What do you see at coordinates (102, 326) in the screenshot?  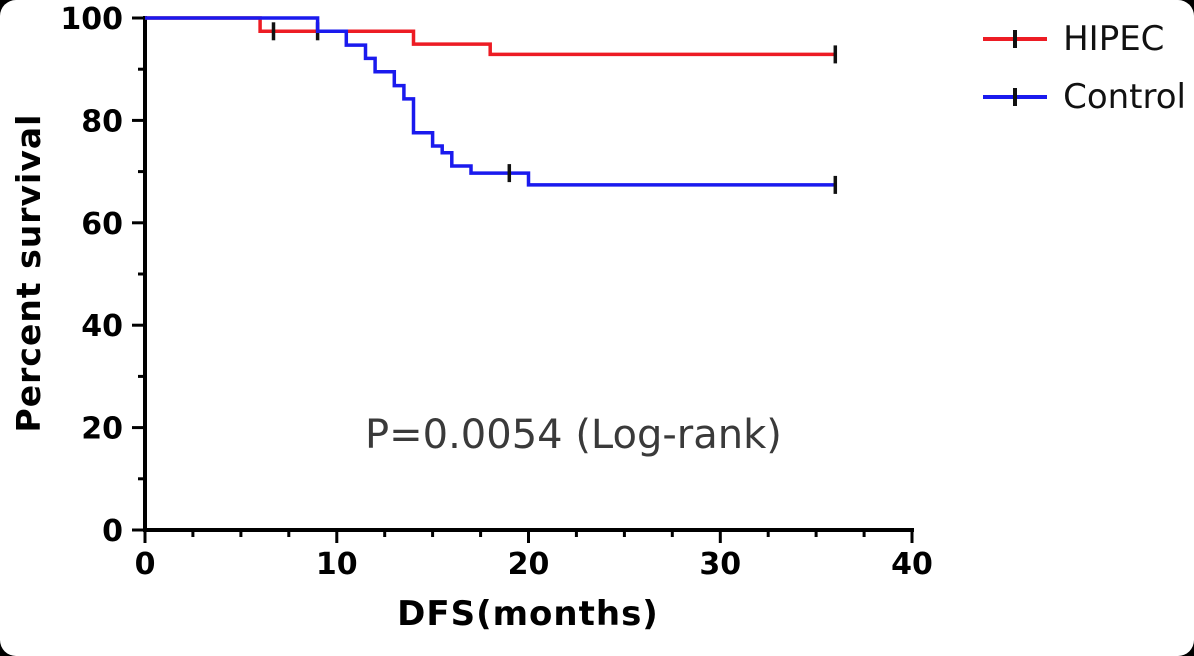 I see `y-tick-label: 40` at bounding box center [102, 326].